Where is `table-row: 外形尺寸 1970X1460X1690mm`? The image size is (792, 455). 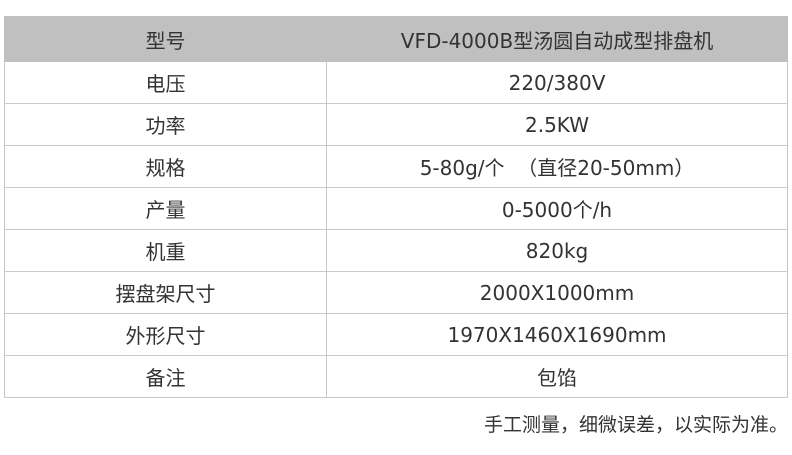
table-row: 外形尺寸 1970X1460X1690mm is located at coordinates (396, 334).